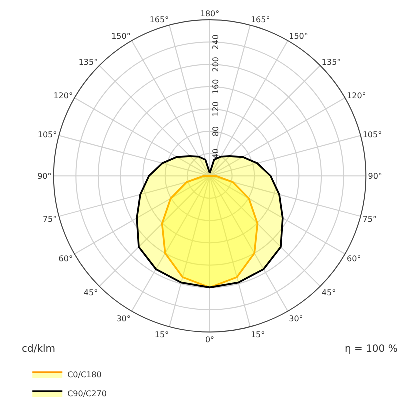  Describe the element at coordinates (216, 131) in the screenshot. I see `y-tick-label: 80` at that location.